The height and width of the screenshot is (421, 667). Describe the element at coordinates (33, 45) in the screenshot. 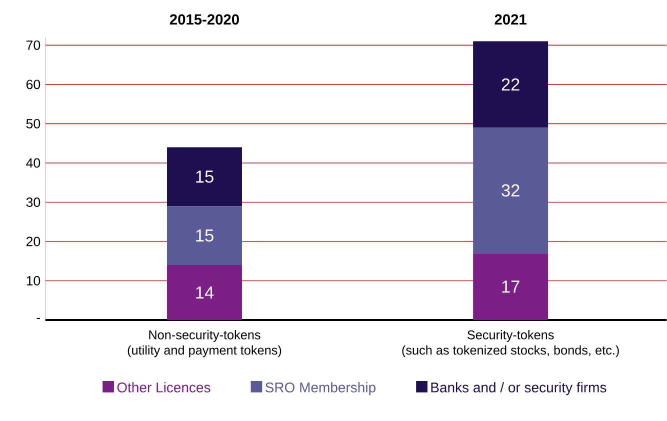

I see `y-tick-label: 70` at that location.